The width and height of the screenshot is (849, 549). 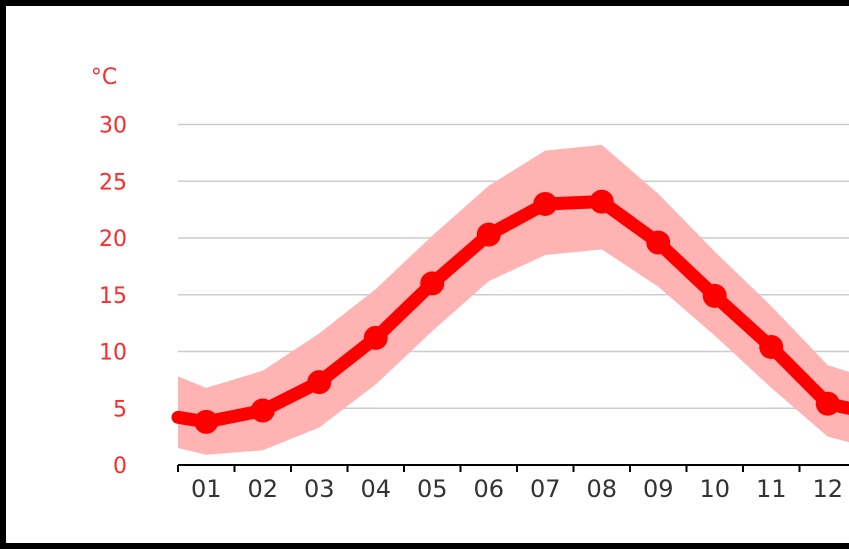 I want to click on y-axis-unit-label: °C, so click(x=104, y=77).